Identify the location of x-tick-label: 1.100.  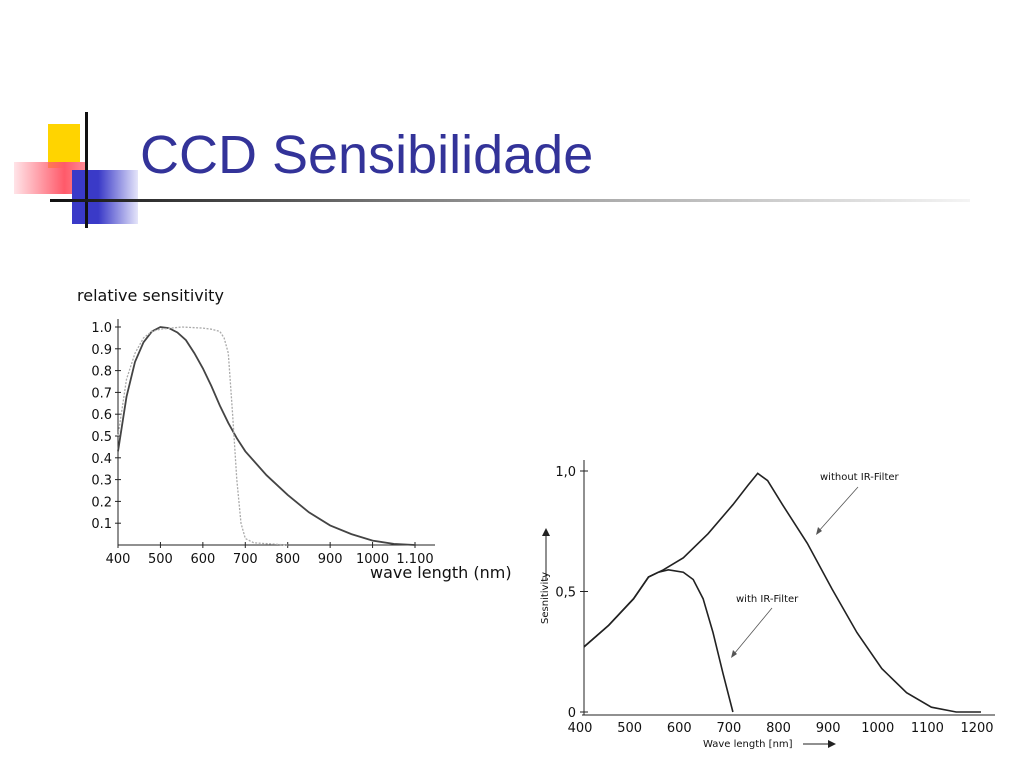
(414, 559).